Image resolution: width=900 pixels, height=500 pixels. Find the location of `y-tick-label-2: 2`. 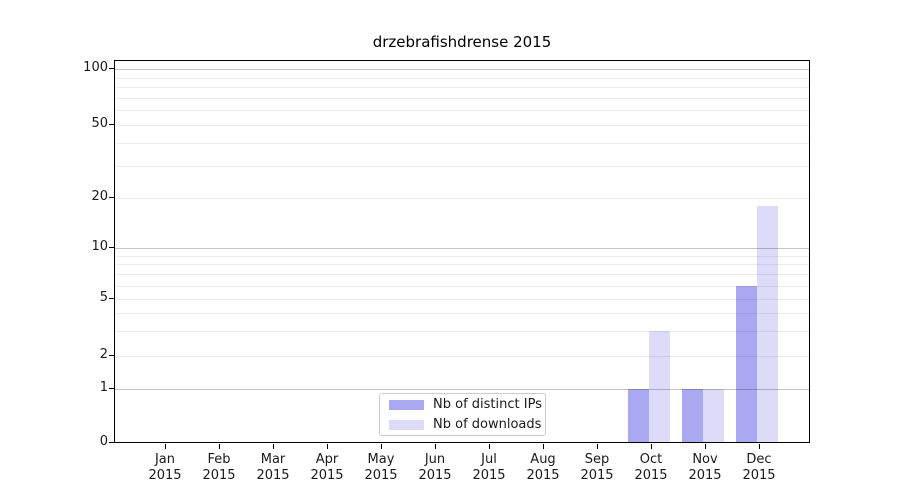

y-tick-label-2: 2 is located at coordinates (103, 354).